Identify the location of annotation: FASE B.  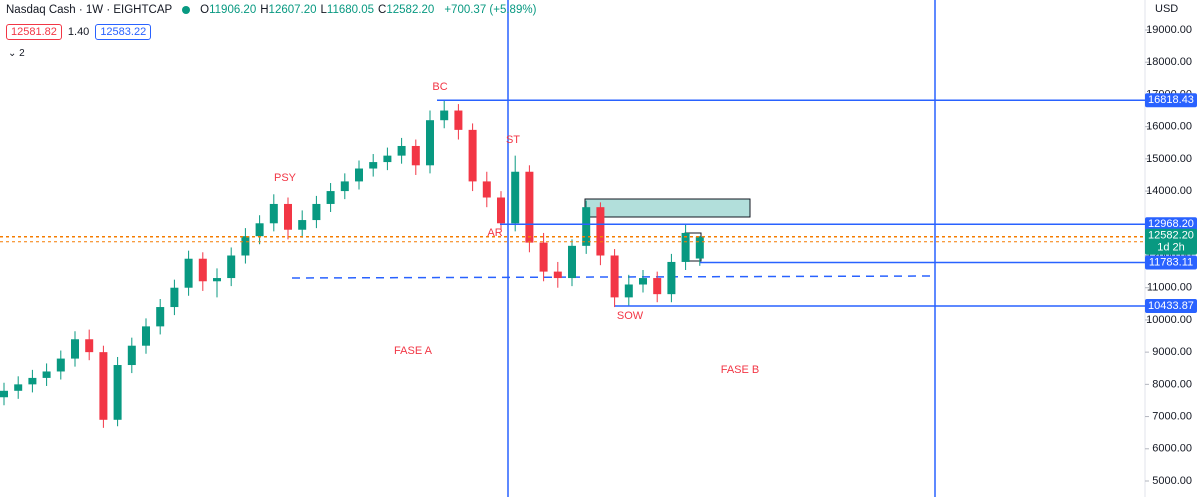
(740, 370).